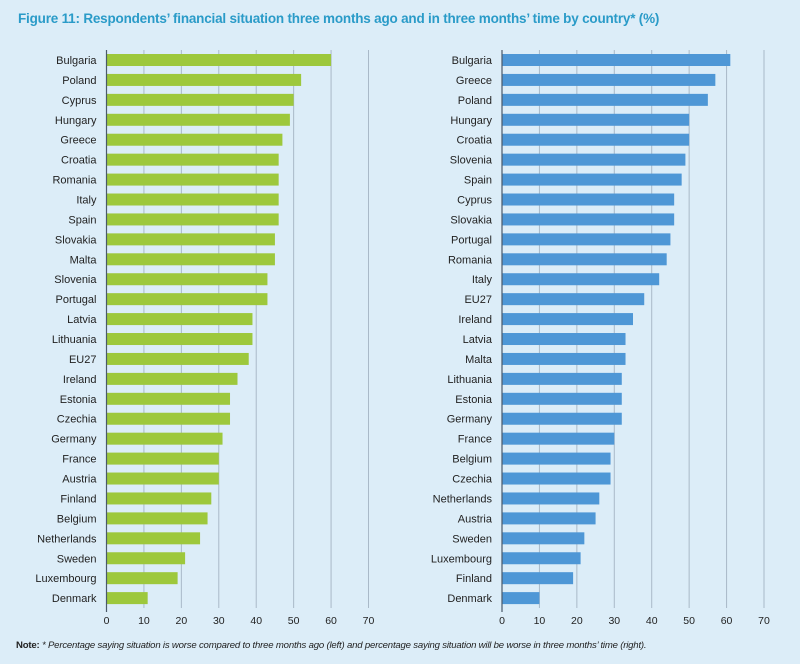  Describe the element at coordinates (689, 621) in the screenshot. I see `x-tick-label: 50` at that location.